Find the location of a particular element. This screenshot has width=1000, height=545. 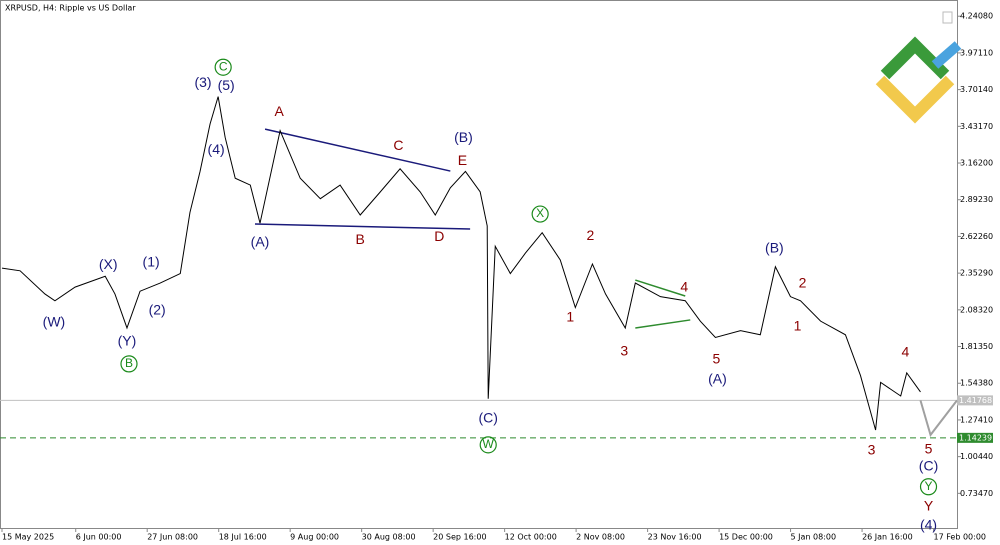

x-tick-label: 6 Jun 00:00 is located at coordinates (99, 537).